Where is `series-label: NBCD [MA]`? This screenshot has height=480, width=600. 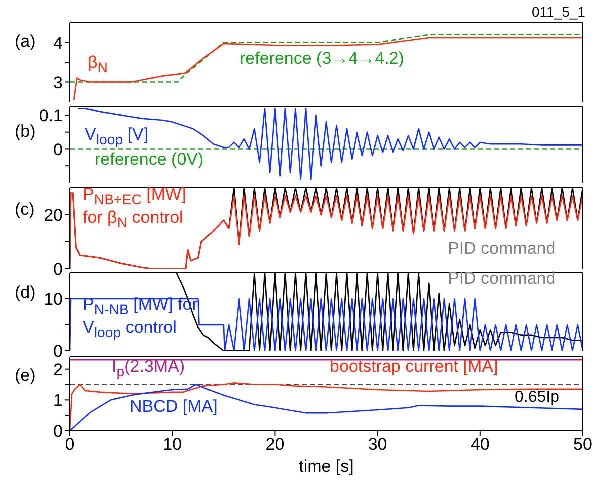 series-label: NBCD [MA] is located at coordinates (174, 406).